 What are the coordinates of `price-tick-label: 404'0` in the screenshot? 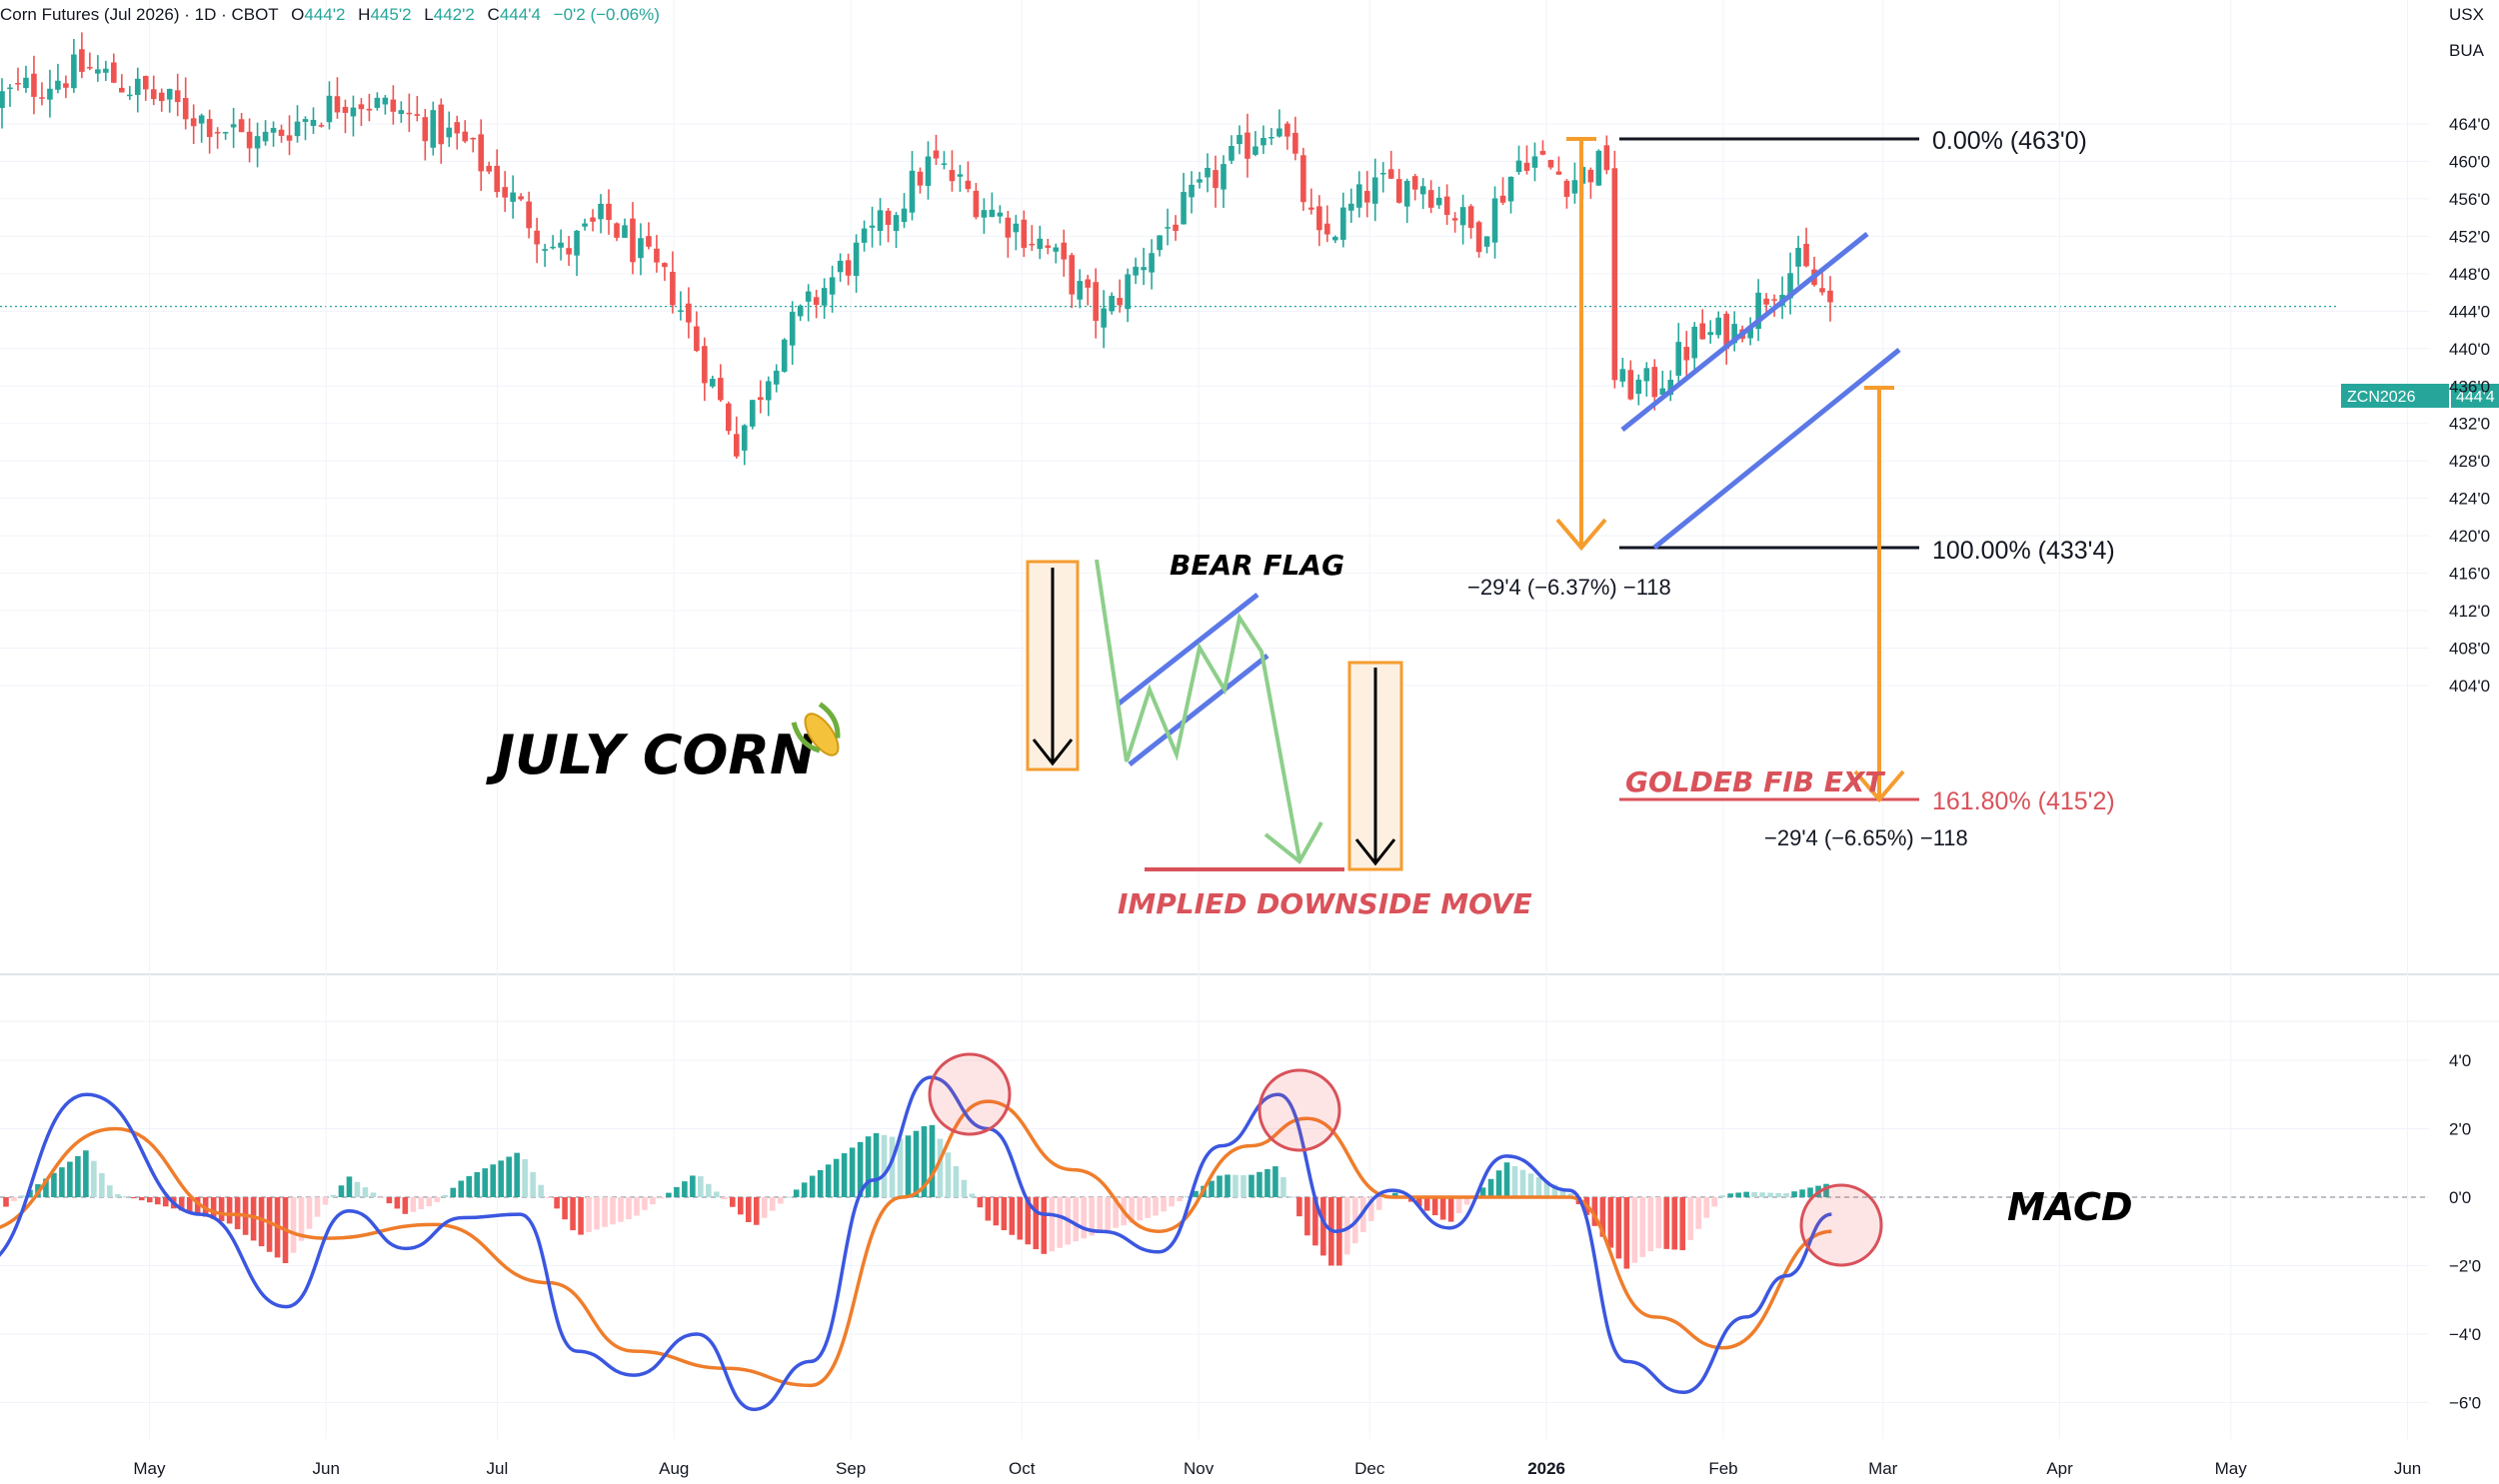 It's located at (2469, 686).